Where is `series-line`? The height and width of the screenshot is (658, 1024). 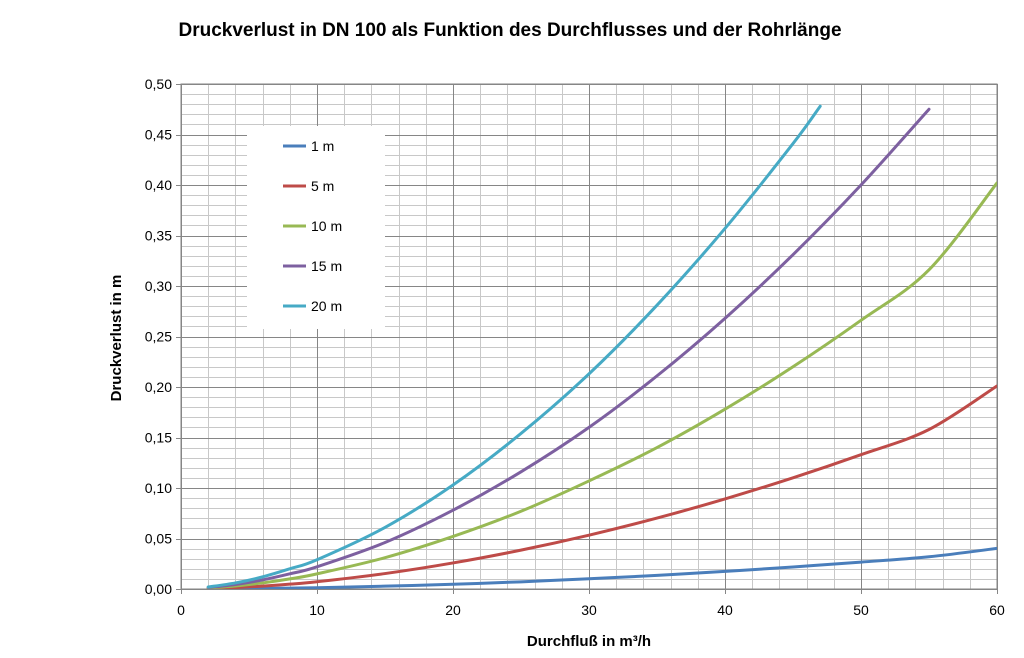 series-line is located at coordinates (601, 567).